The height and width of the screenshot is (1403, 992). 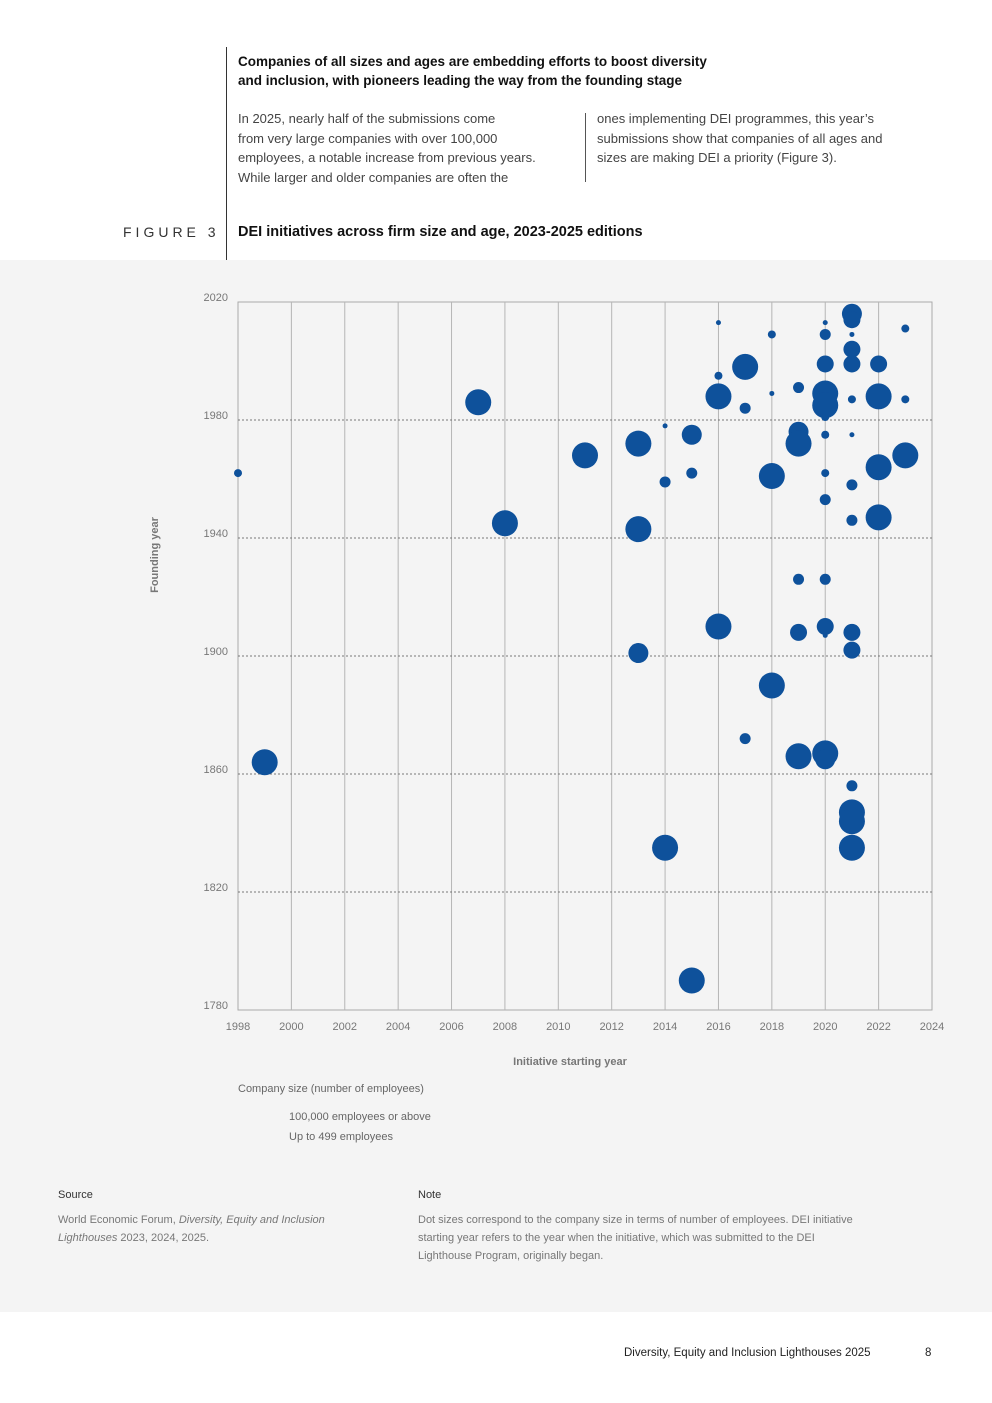 What do you see at coordinates (251, 1220) in the screenshot?
I see `source-italic-1: Diversity, Equity and Inclusion` at bounding box center [251, 1220].